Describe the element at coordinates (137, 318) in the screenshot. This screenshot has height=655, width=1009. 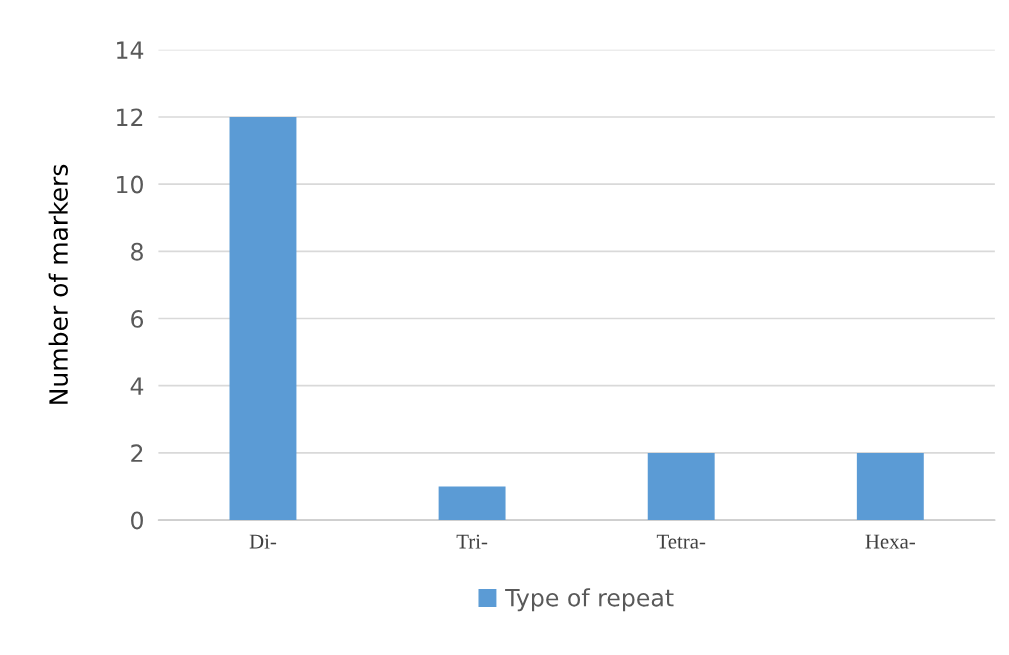
I see `y-tick-label: 6` at that location.